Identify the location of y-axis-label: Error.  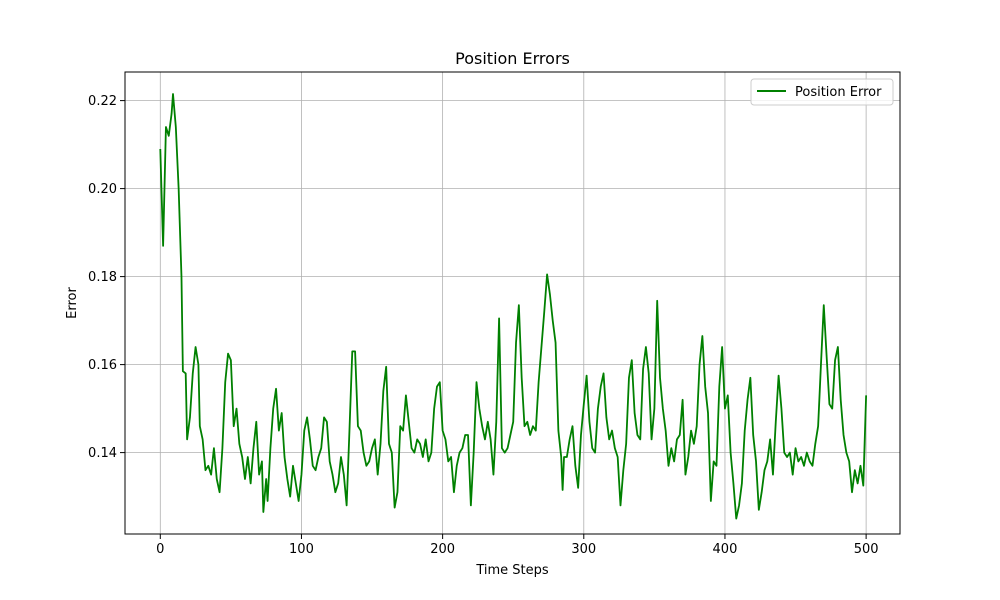
(72, 303).